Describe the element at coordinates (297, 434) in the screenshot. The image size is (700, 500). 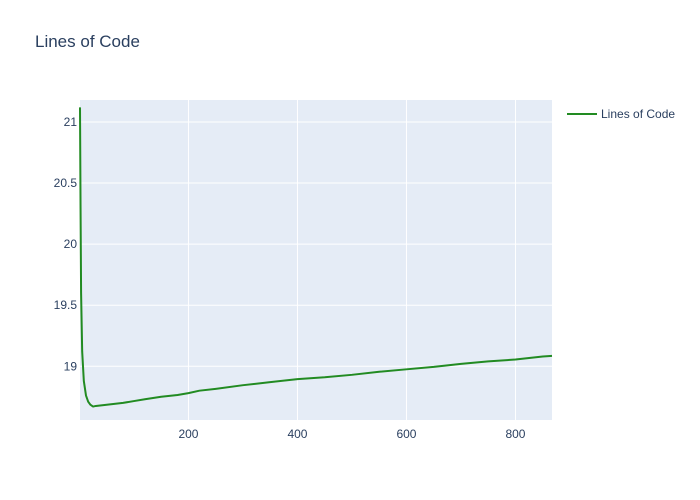
I see `x-tick-label: 400` at that location.